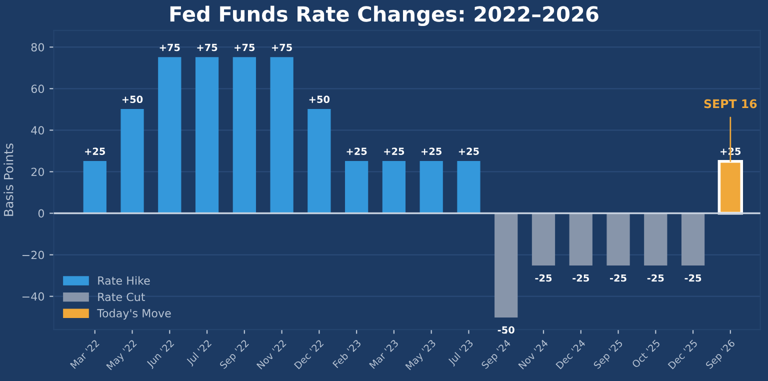  I want to click on x-tick-label: Sep '25, so click(608, 355).